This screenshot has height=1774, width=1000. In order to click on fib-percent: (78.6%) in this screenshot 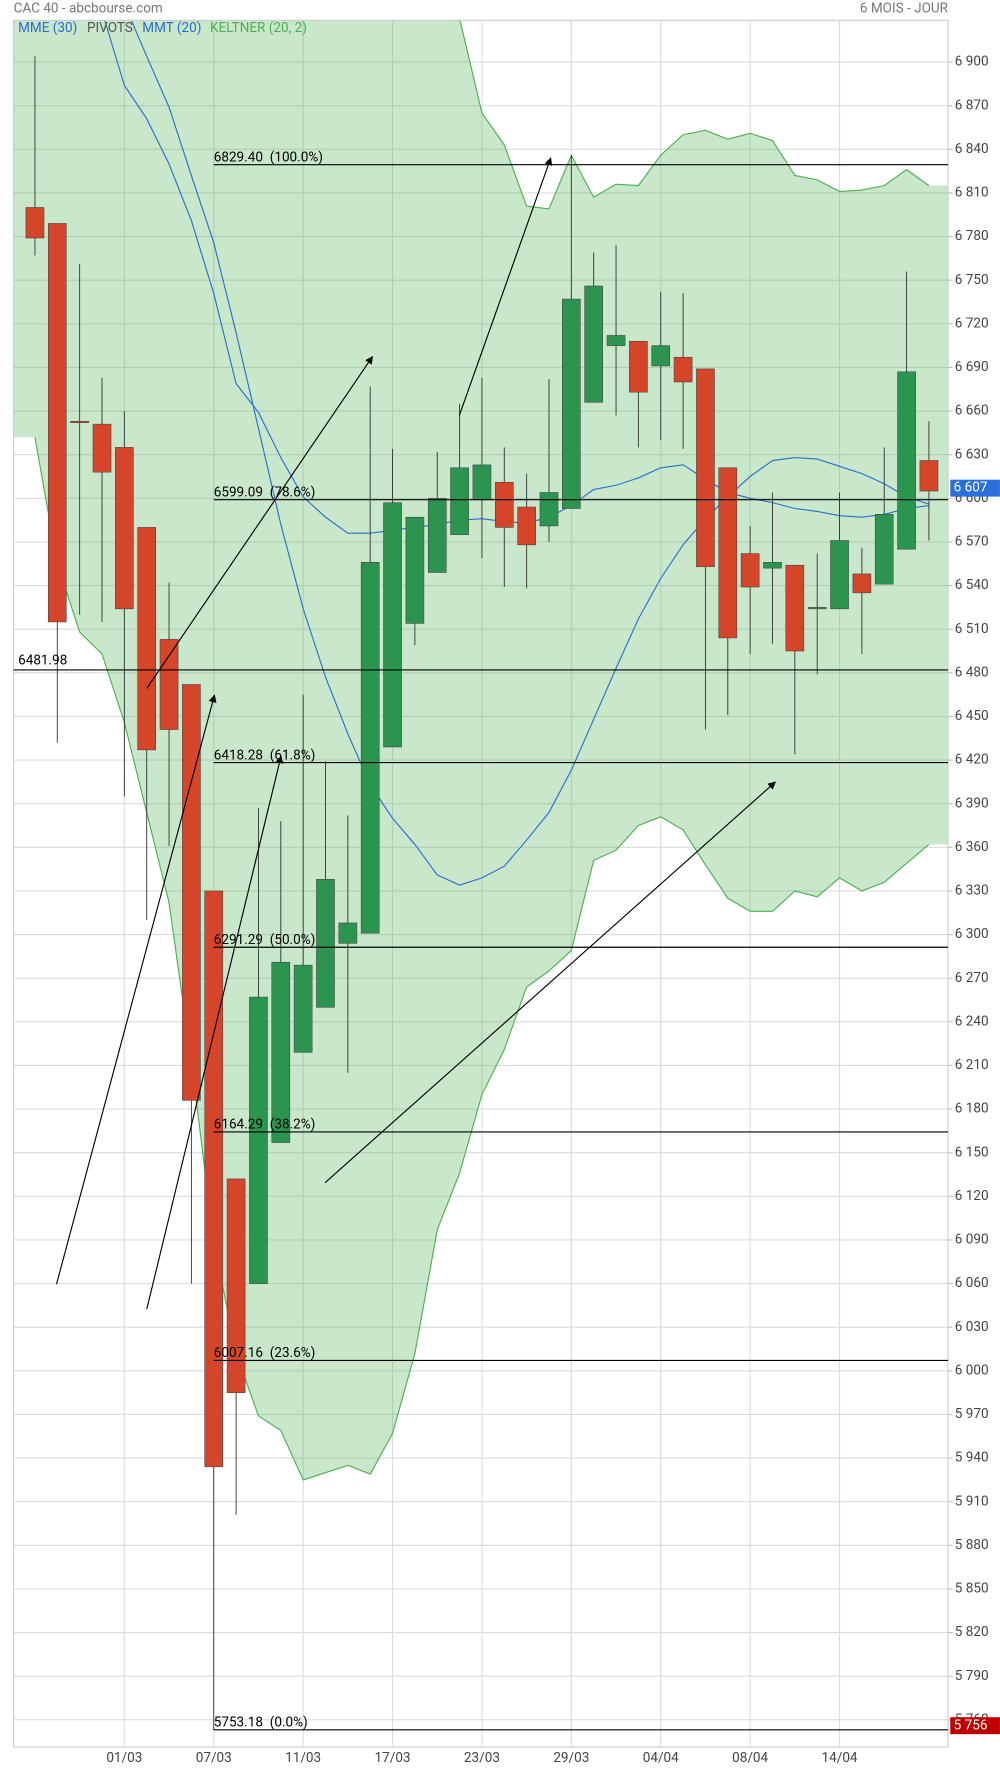, I will do `click(293, 492)`.